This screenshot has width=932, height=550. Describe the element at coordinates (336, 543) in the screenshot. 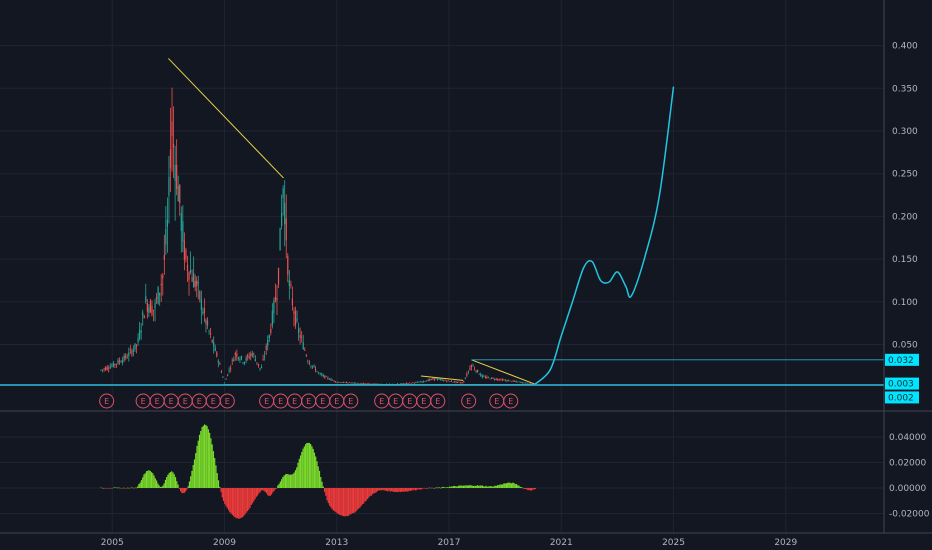

I see `x-tick-label: 2013` at that location.